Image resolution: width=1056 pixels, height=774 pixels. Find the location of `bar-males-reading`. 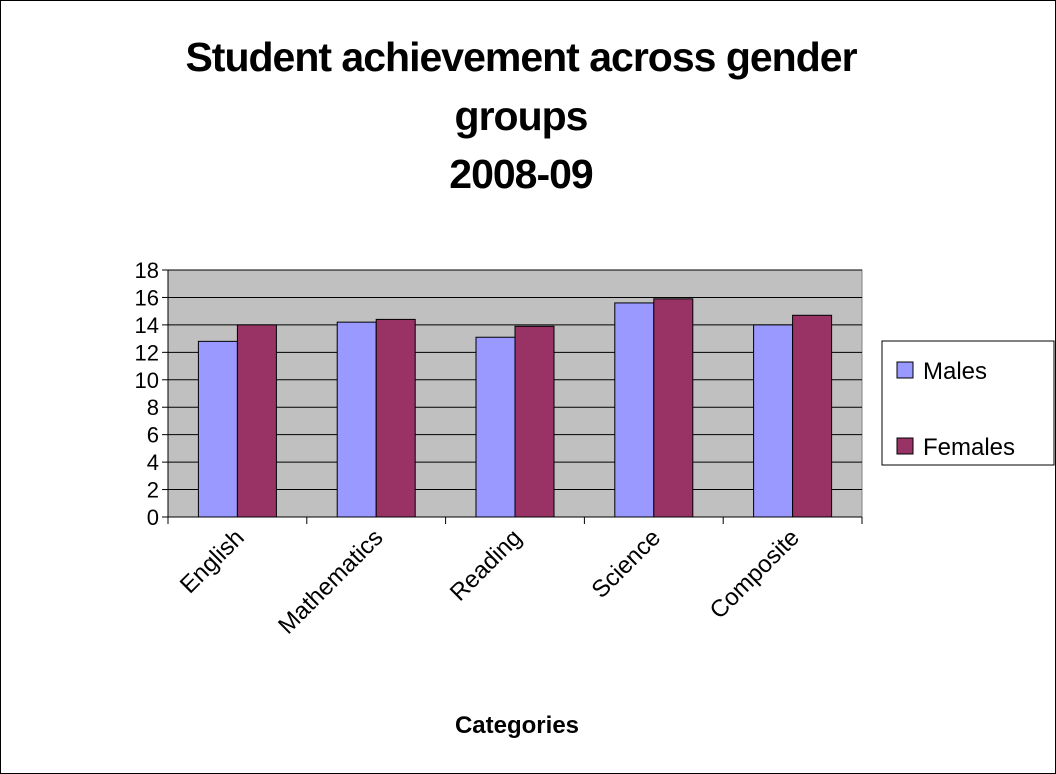

bar-males-reading is located at coordinates (495, 427).